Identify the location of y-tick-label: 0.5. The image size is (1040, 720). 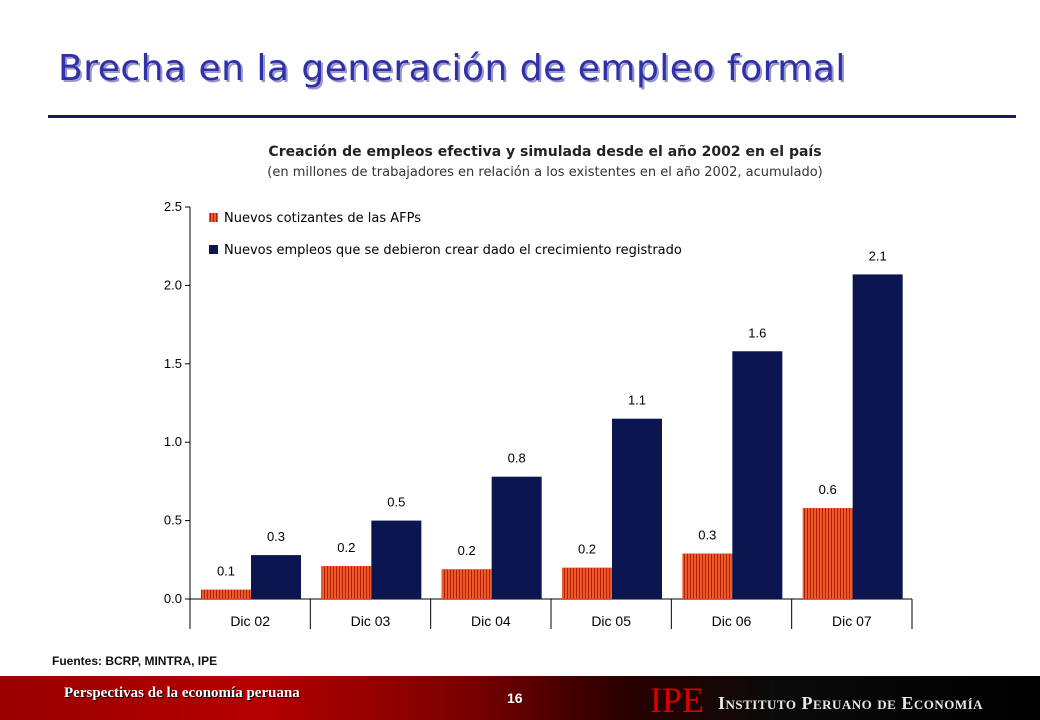
(173, 520).